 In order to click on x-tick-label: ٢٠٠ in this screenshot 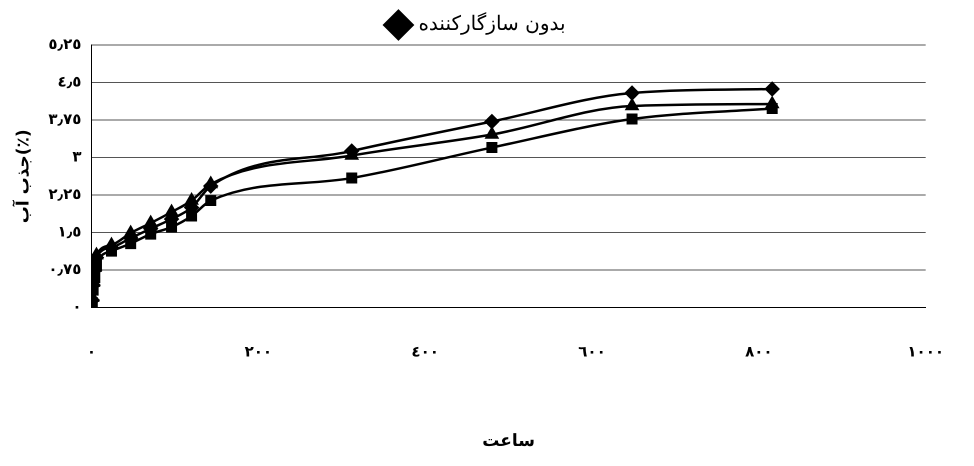, I will do `click(258, 351)`.